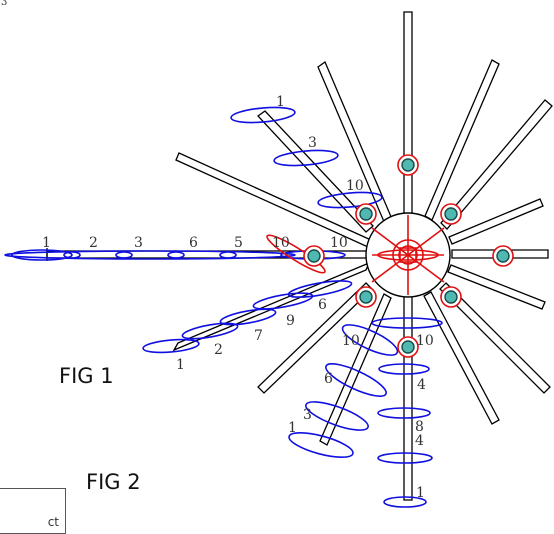 This screenshot has width=554, height=534. I want to click on bar-upper-left-diag, so click(315, 171).